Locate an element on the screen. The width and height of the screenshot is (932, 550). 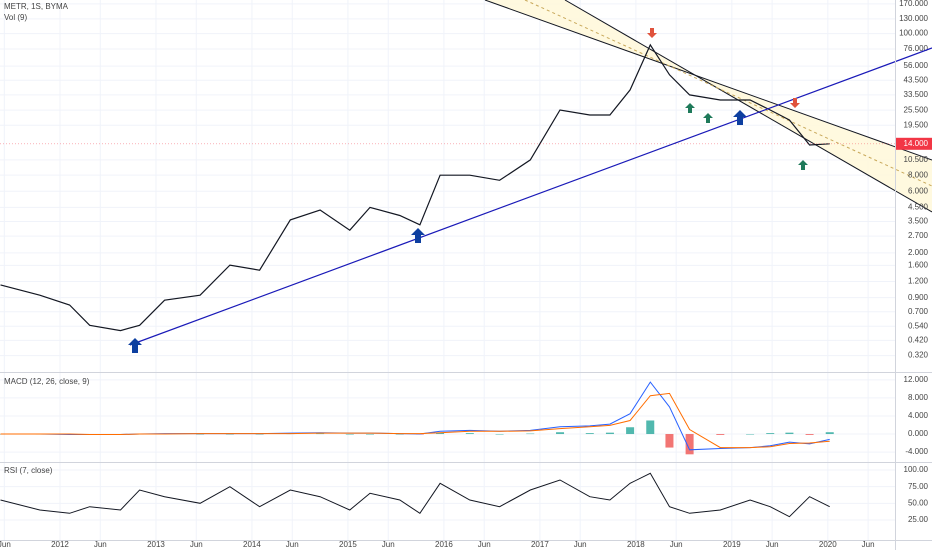
last-price-label: 14.000 is located at coordinates (916, 143).